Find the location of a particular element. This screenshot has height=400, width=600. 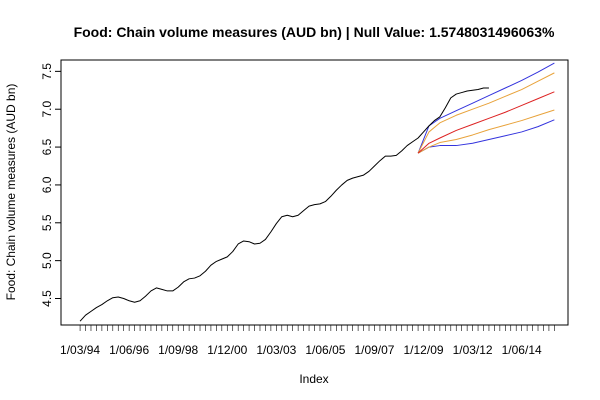

x-axis-label: Index is located at coordinates (313, 379).